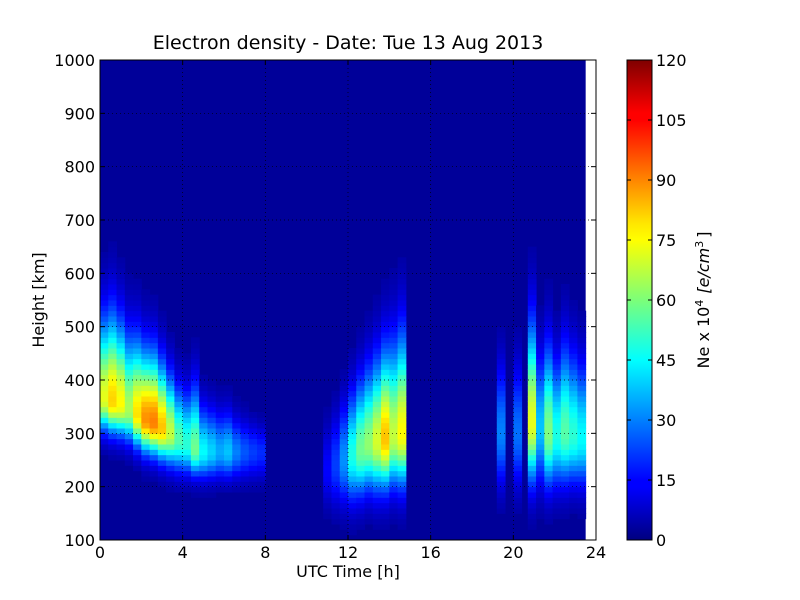 The height and width of the screenshot is (600, 800). Describe the element at coordinates (671, 60) in the screenshot. I see `colorbar-tick-label: 120` at that location.